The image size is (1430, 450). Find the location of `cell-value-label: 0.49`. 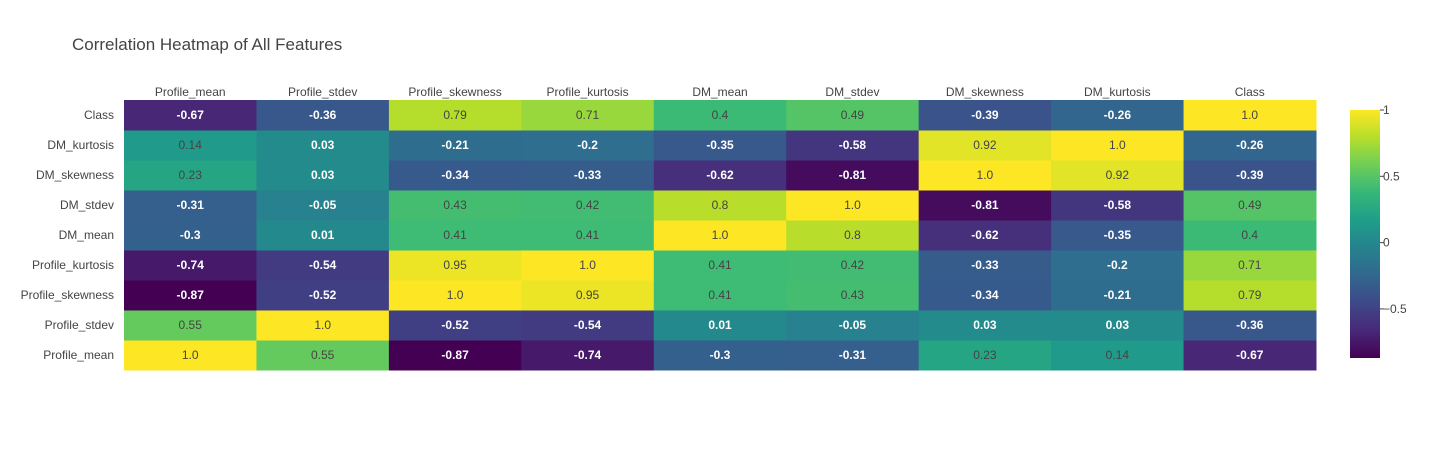

cell-value-label: 0.49 is located at coordinates (853, 115).